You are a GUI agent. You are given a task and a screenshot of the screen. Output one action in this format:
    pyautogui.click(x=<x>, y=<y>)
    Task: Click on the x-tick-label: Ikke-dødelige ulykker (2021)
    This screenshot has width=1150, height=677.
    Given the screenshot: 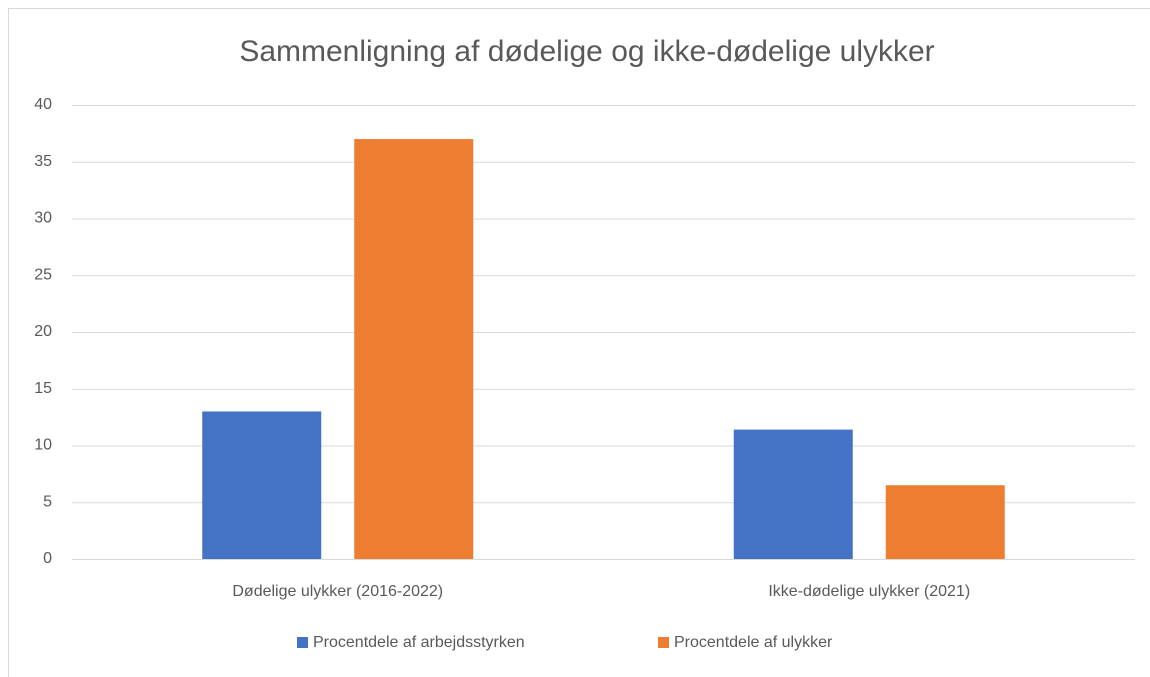 What is the action you would take?
    pyautogui.click(x=869, y=591)
    